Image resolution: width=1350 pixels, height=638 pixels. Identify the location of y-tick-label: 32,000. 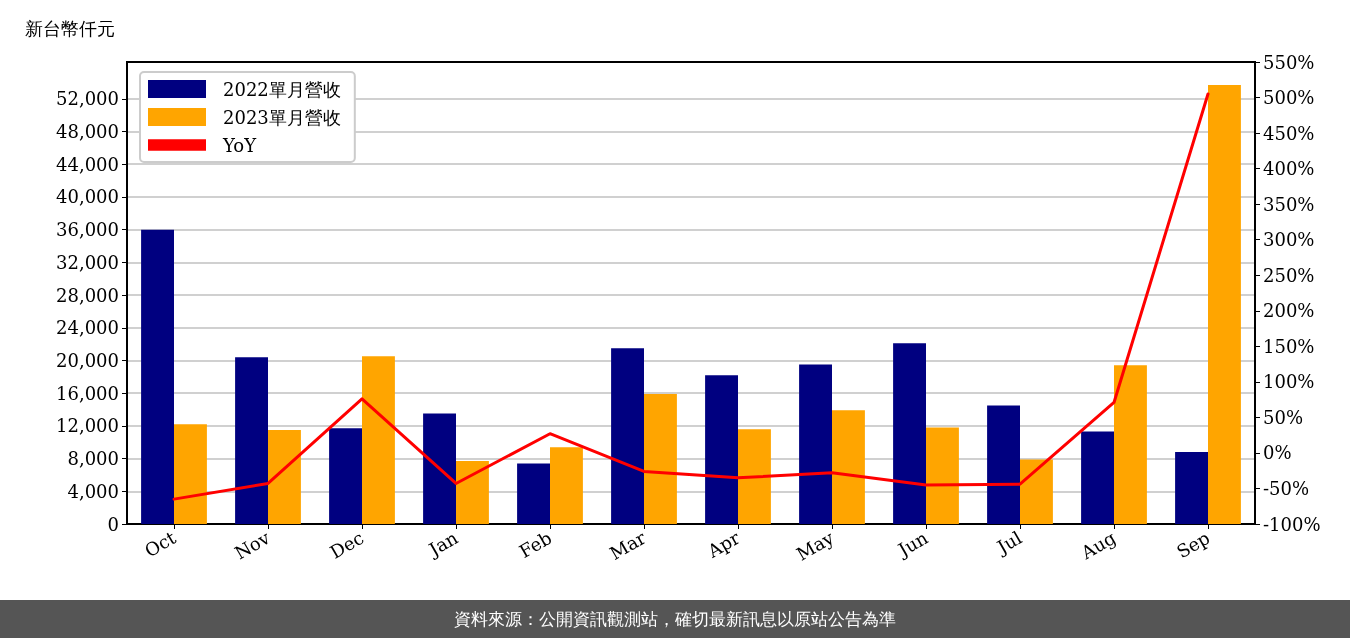
(87, 262).